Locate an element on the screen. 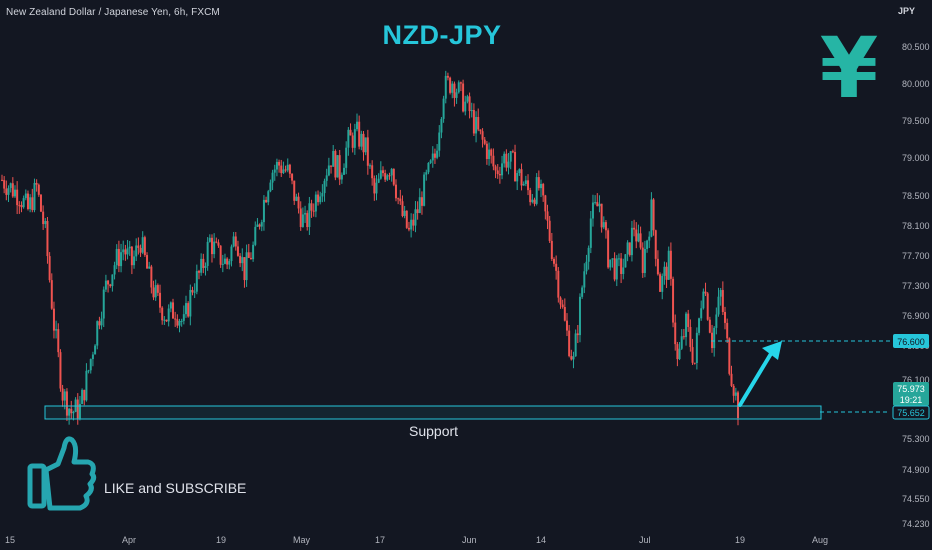 The height and width of the screenshot is (550, 932). price-tick-label: 74.230 is located at coordinates (916, 524).